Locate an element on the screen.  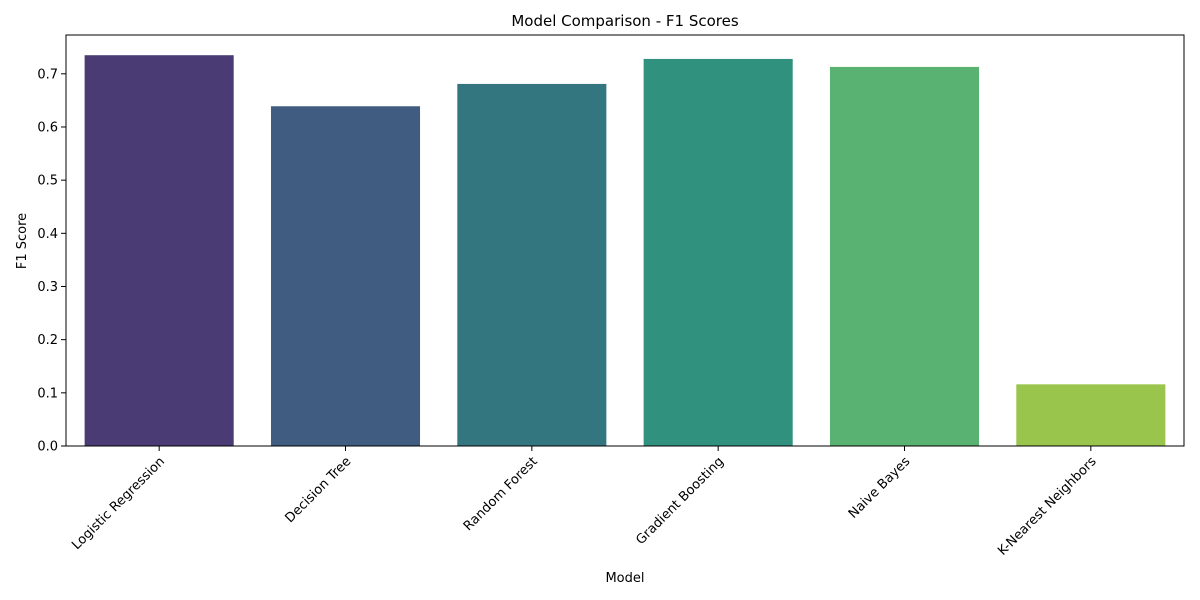
y-tick-label: 0.2 is located at coordinates (47, 340).